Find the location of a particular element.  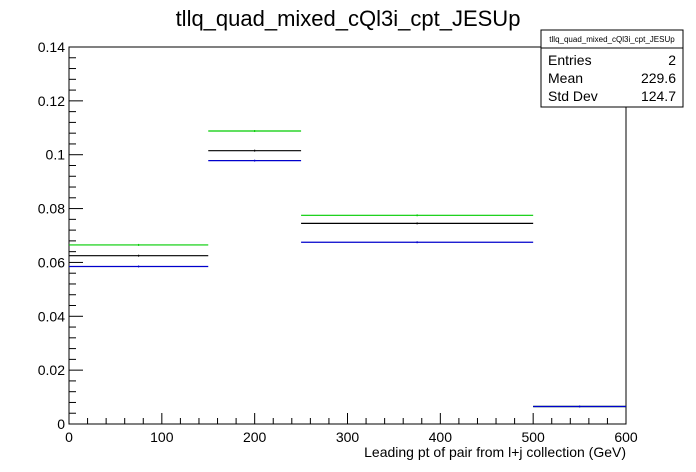

x-tick-label: 300 is located at coordinates (348, 437).